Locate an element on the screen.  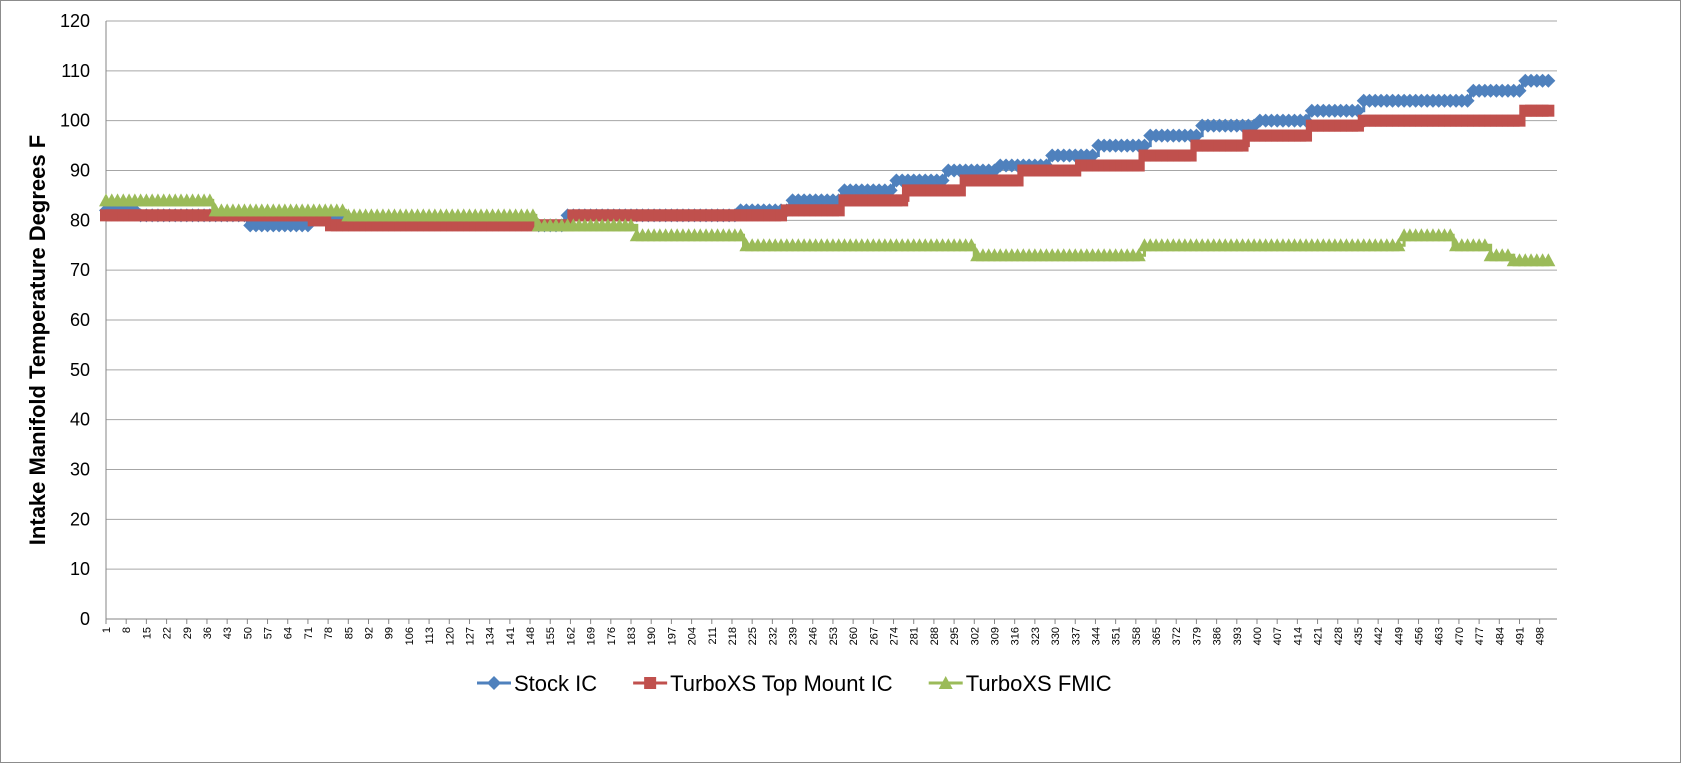
x-tick-label: 316 is located at coordinates (1016, 636).